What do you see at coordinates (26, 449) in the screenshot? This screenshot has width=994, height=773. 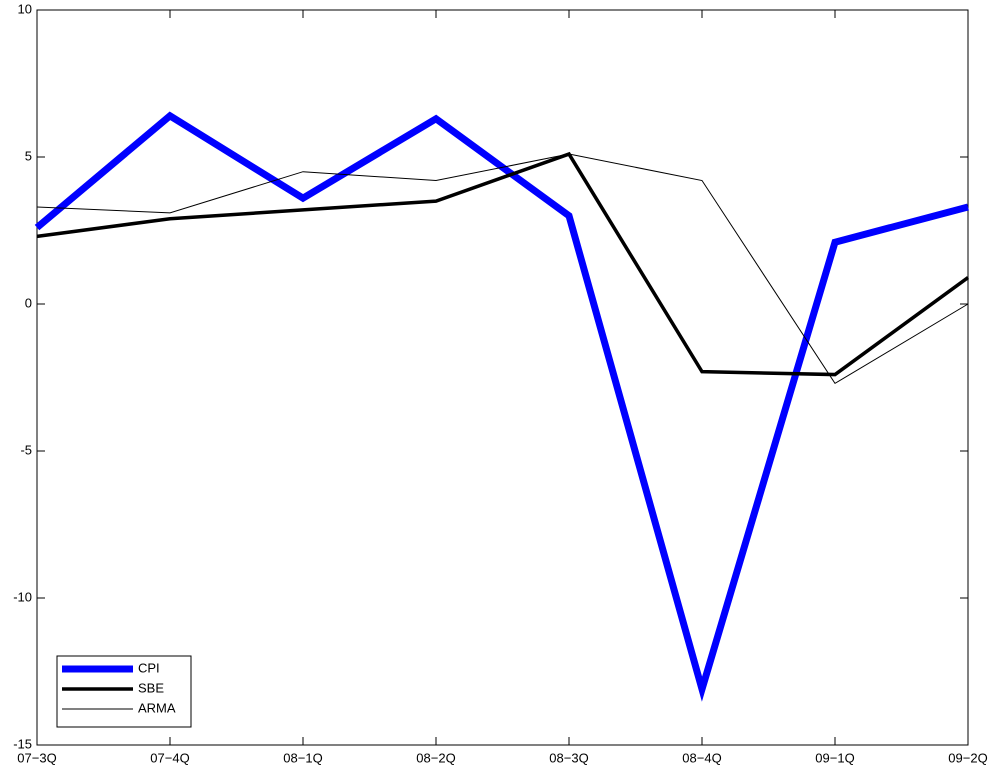 I see `y-tick-label: -5` at bounding box center [26, 449].